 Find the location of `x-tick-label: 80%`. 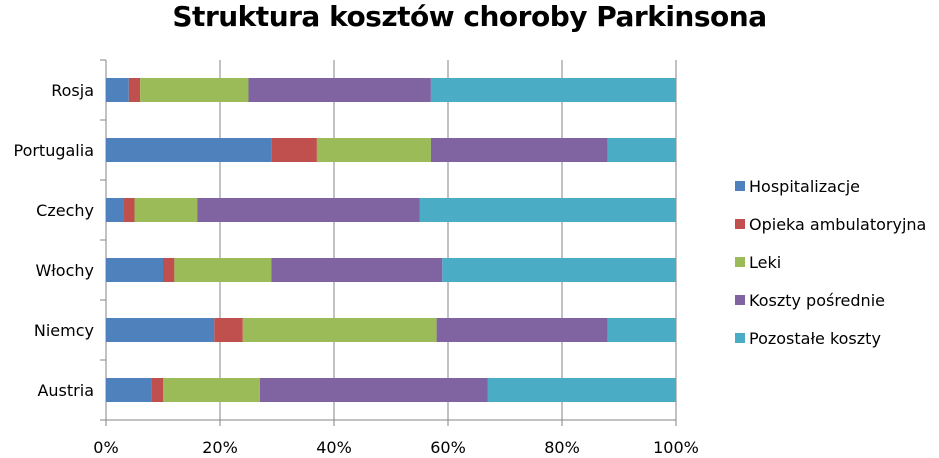

x-tick-label: 80% is located at coordinates (562, 447).